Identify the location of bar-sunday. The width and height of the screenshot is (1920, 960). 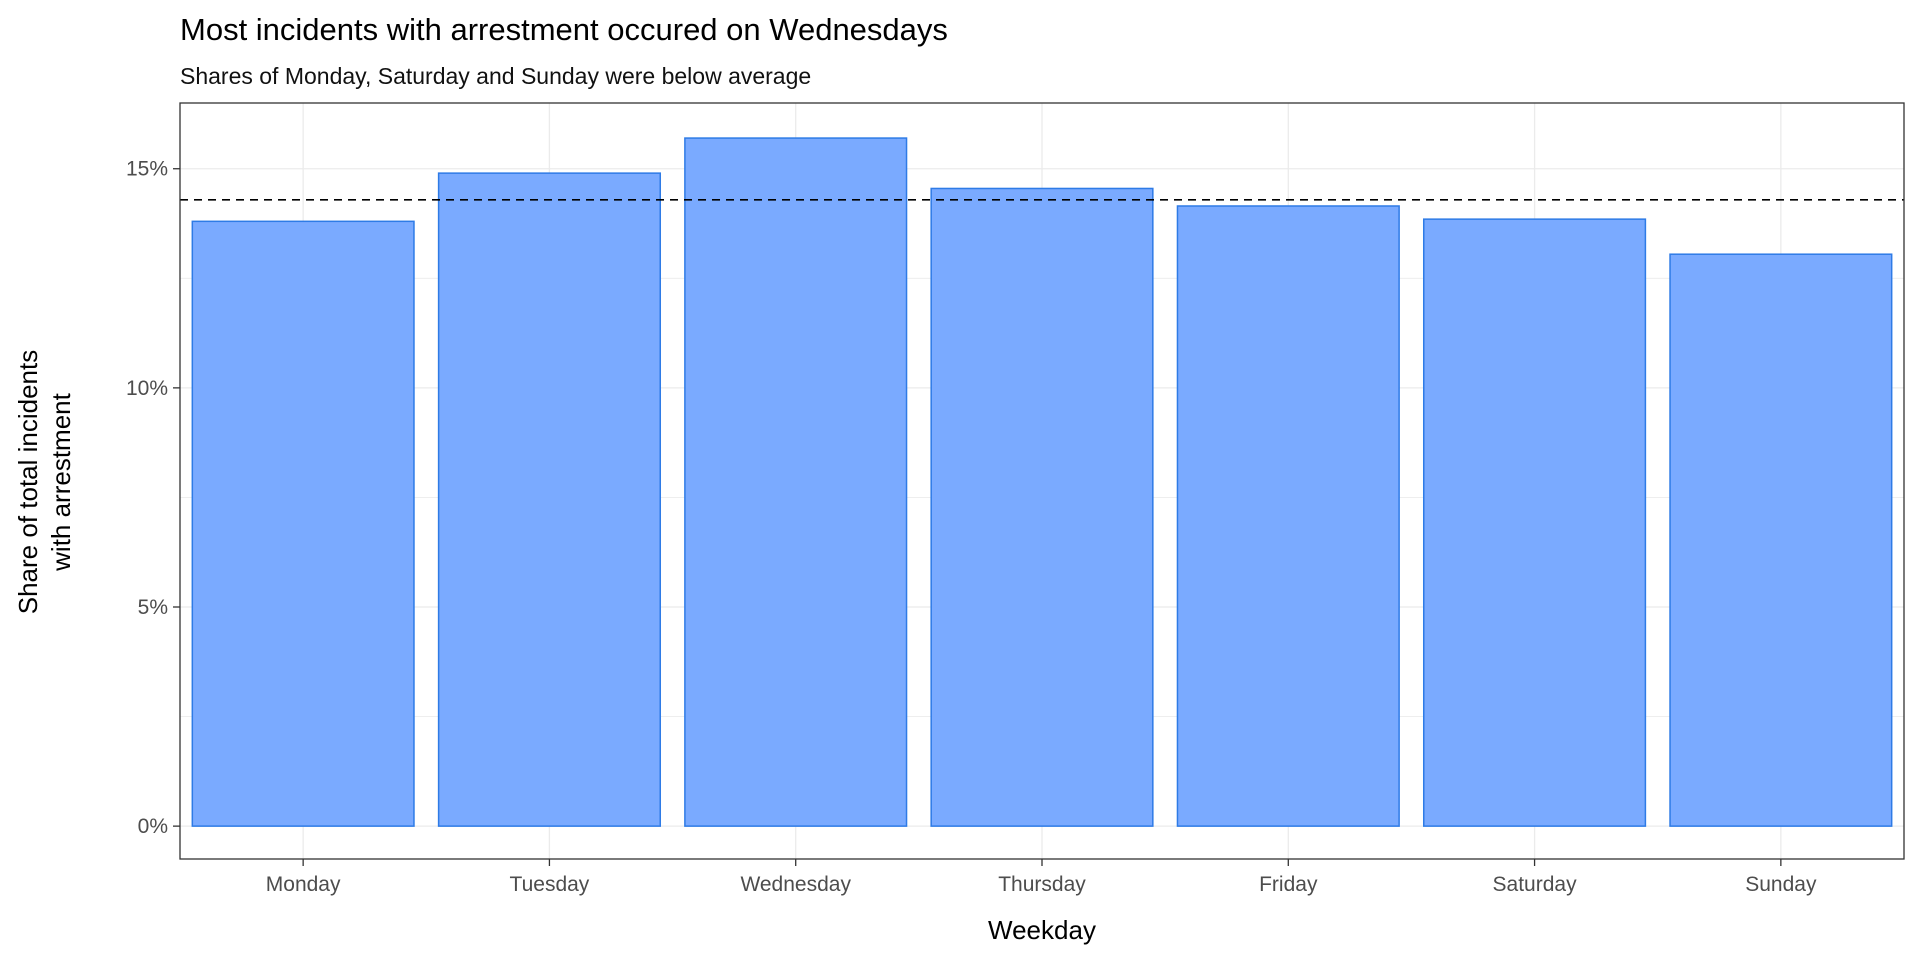
(1781, 540).